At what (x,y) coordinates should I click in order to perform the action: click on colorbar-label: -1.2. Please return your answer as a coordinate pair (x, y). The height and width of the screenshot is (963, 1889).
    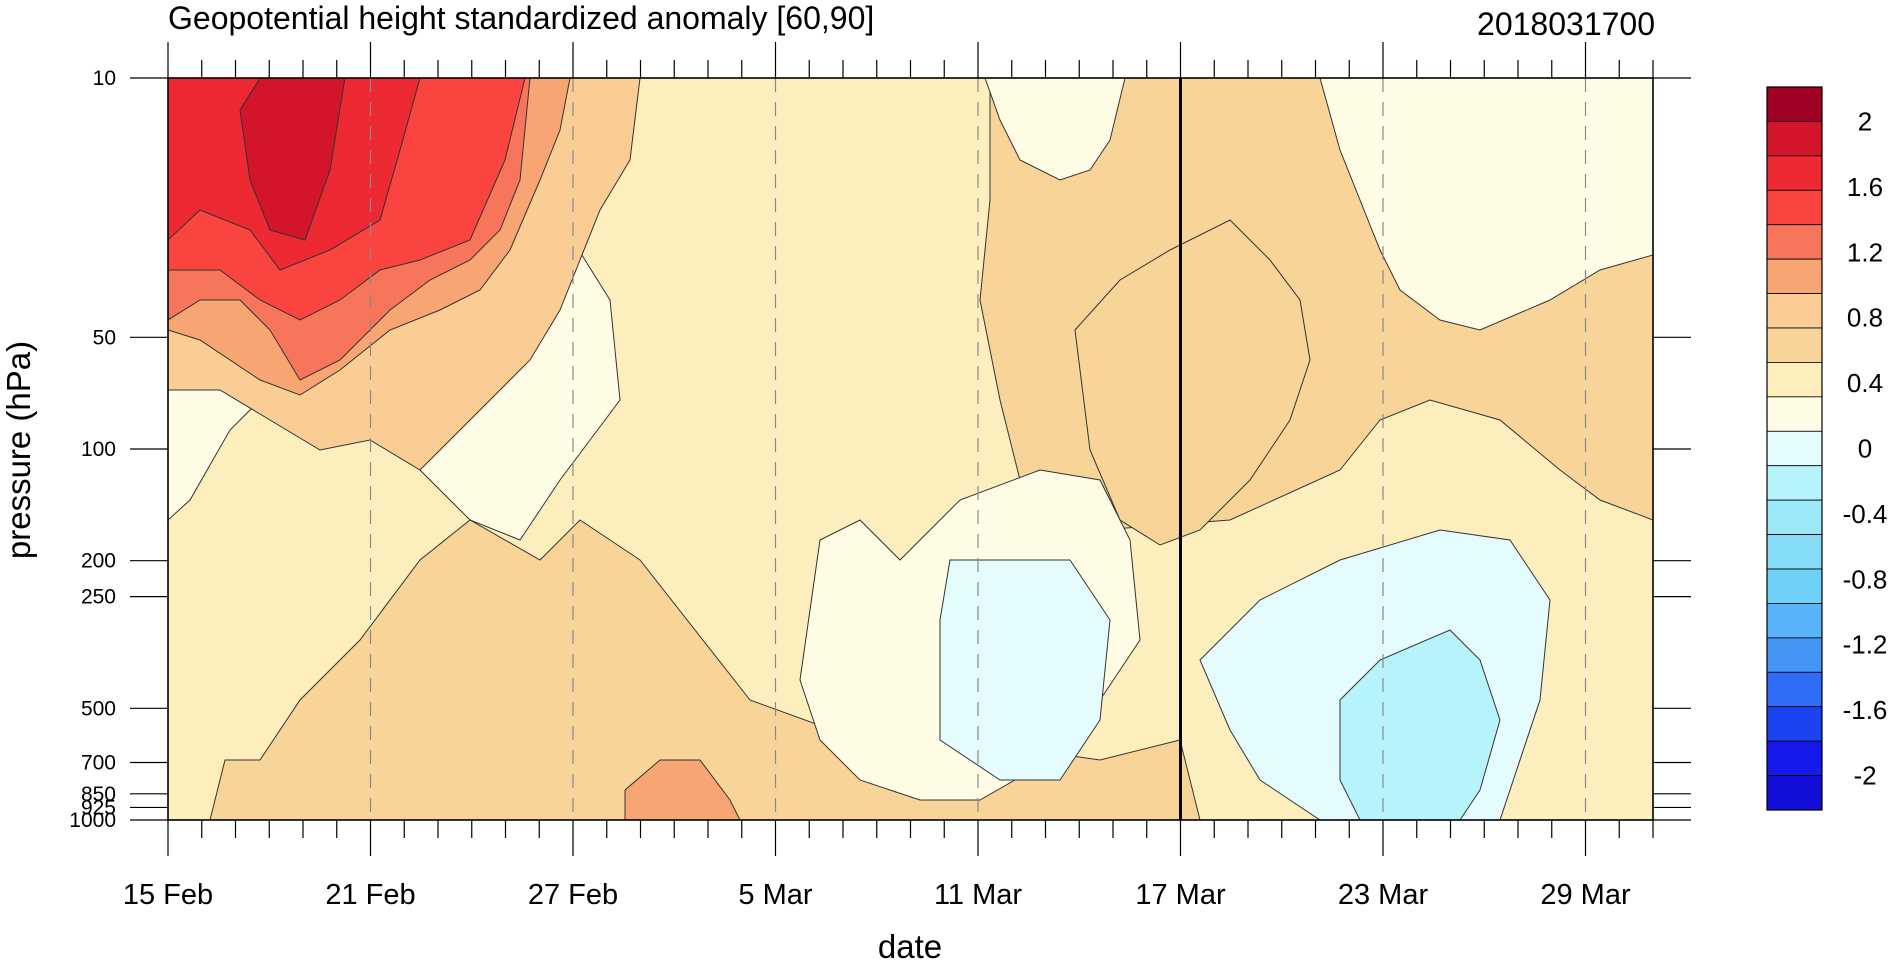
    Looking at the image, I should click on (1865, 645).